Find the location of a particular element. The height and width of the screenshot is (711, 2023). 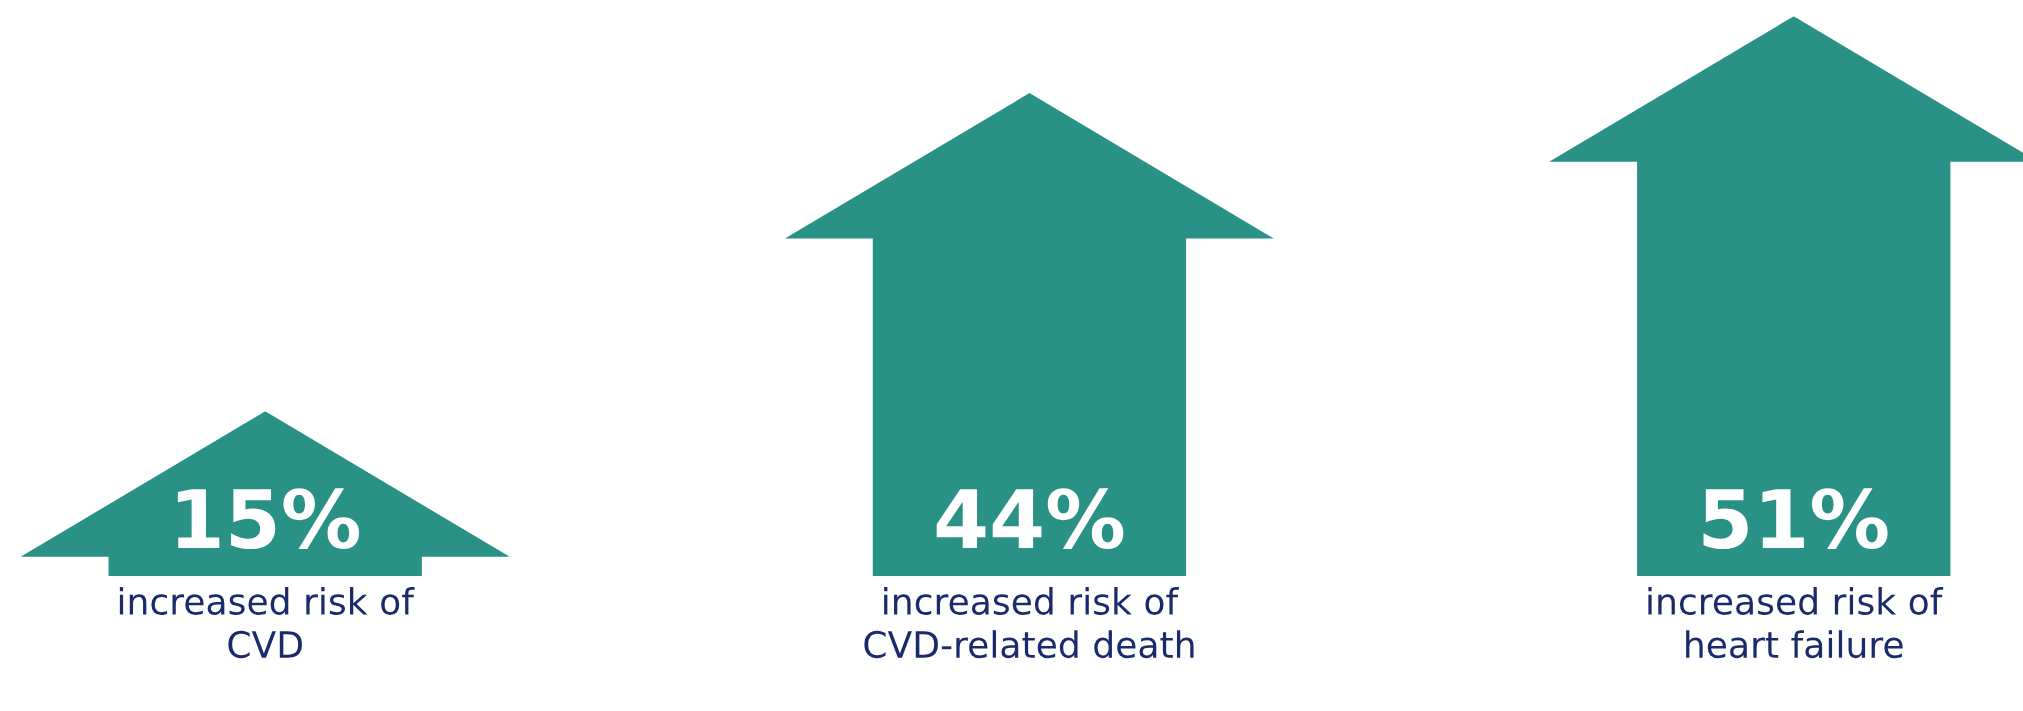

data-label: 44% is located at coordinates (1030, 519).